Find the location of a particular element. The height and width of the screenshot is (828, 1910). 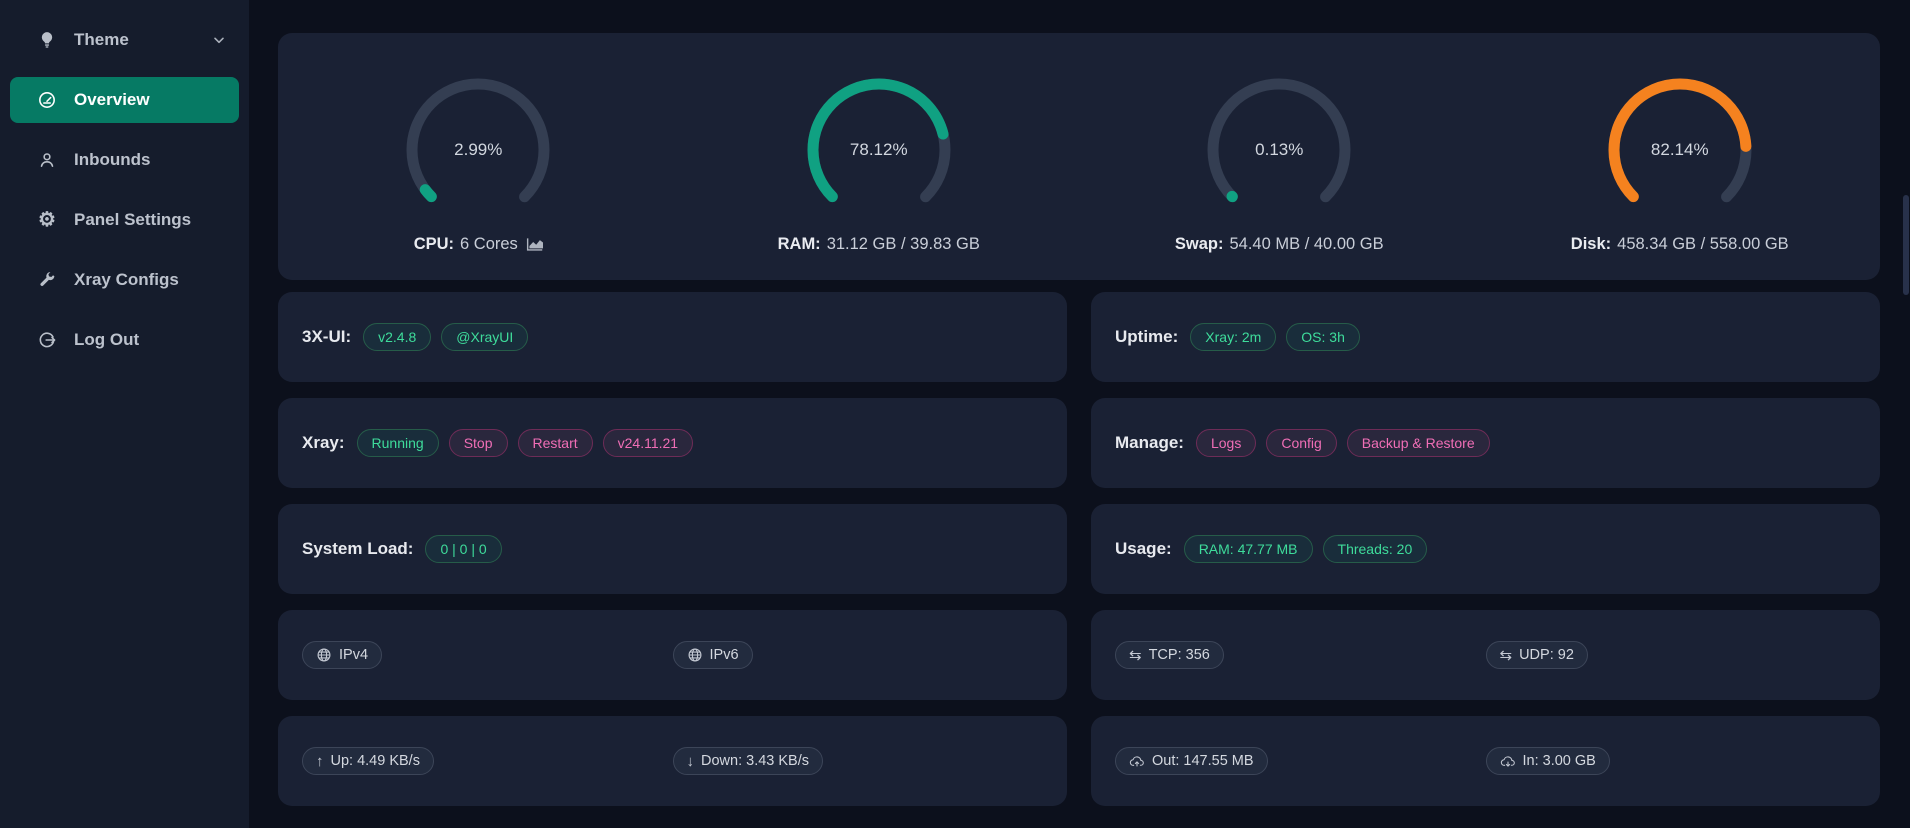

sidebar-item-label: Xray Configs is located at coordinates (126, 279).